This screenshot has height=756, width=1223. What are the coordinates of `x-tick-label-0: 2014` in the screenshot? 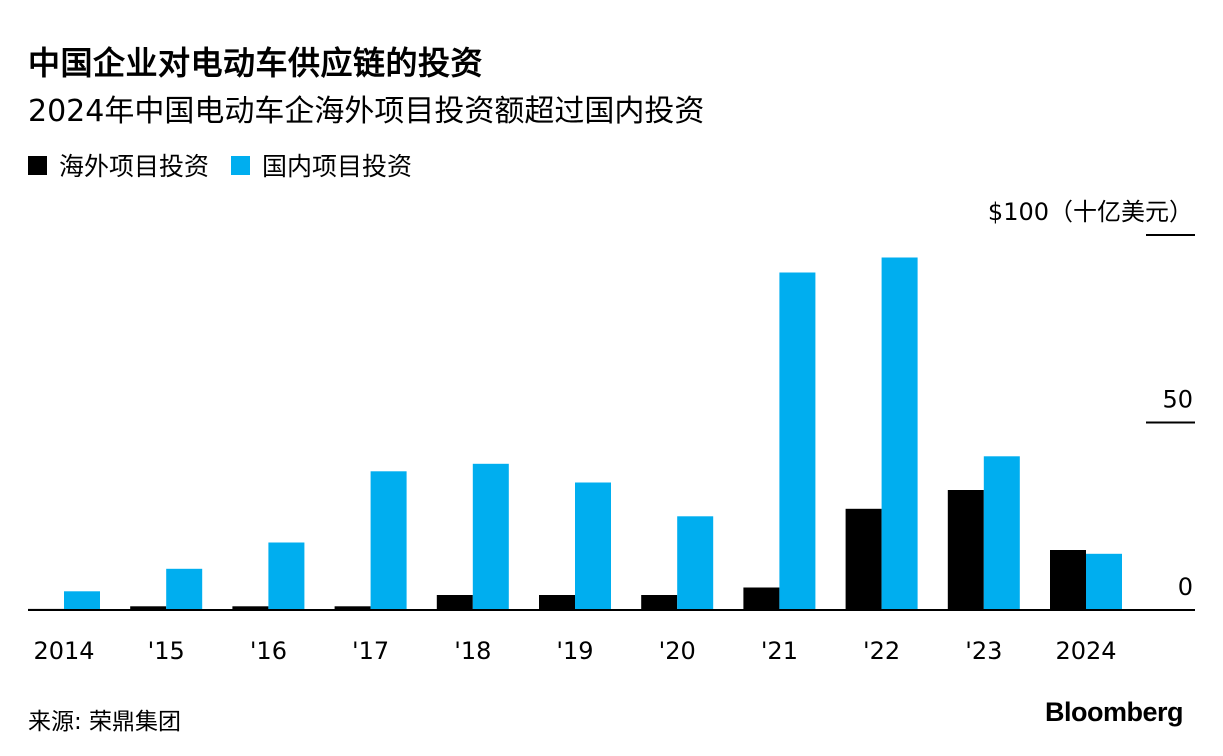 It's located at (63, 651).